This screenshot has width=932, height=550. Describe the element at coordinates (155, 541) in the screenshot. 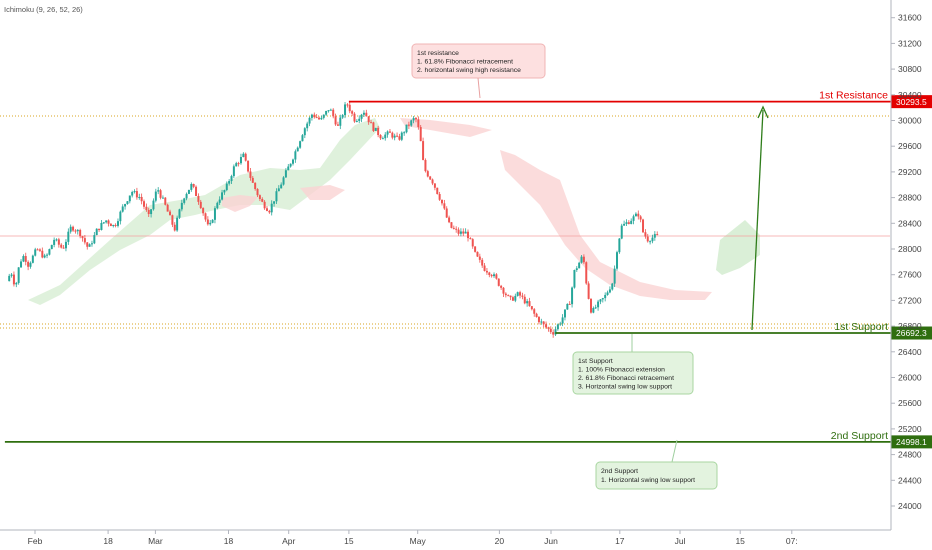

I see `time-tick-label: Mar` at that location.